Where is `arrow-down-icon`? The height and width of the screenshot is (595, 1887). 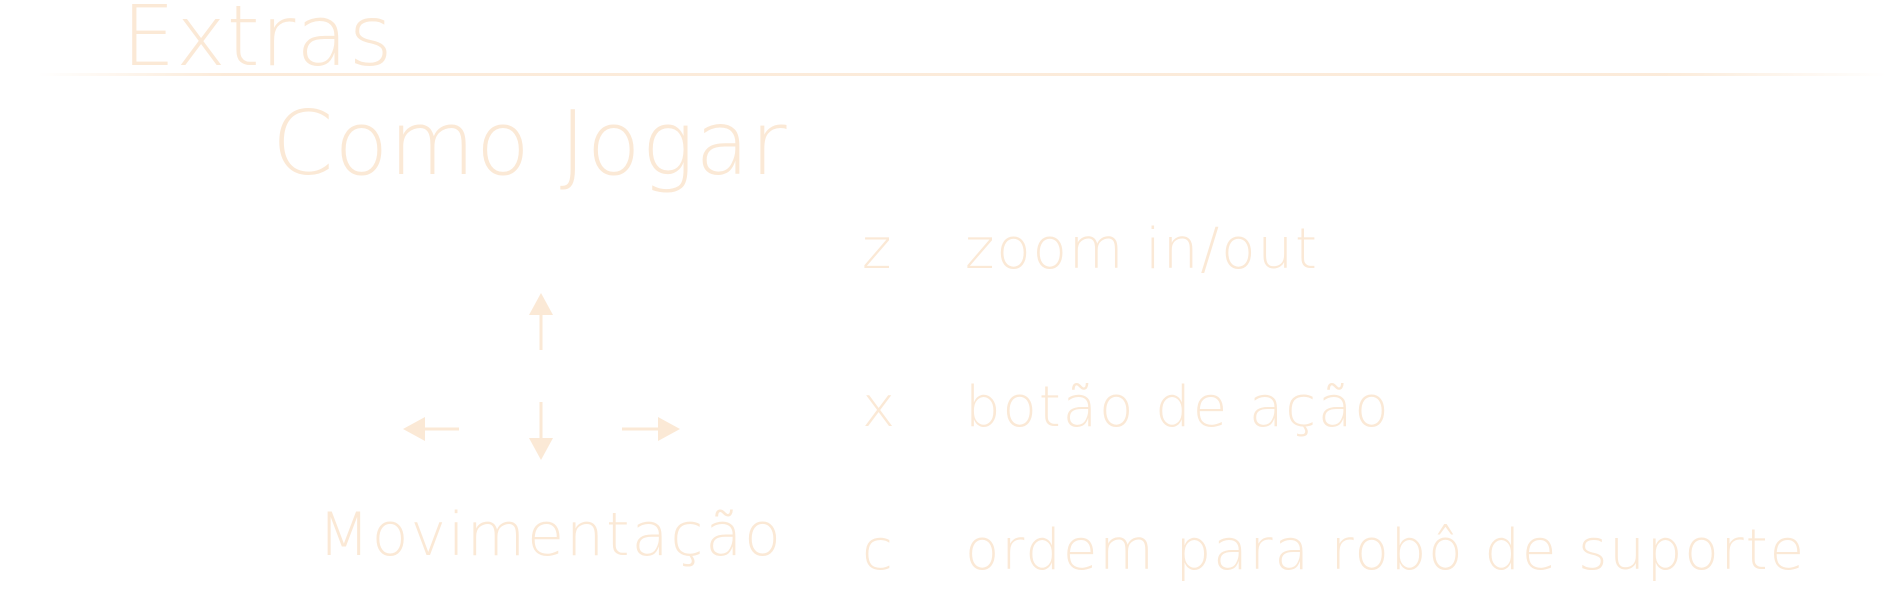 arrow-down-icon is located at coordinates (541, 431).